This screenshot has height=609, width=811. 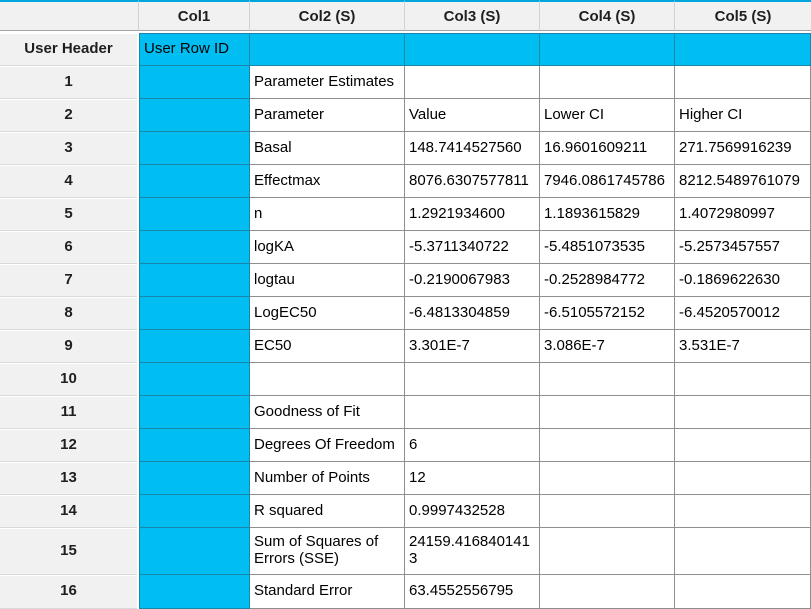 What do you see at coordinates (607, 247) in the screenshot?
I see `grid-cell: -5.4851073535` at bounding box center [607, 247].